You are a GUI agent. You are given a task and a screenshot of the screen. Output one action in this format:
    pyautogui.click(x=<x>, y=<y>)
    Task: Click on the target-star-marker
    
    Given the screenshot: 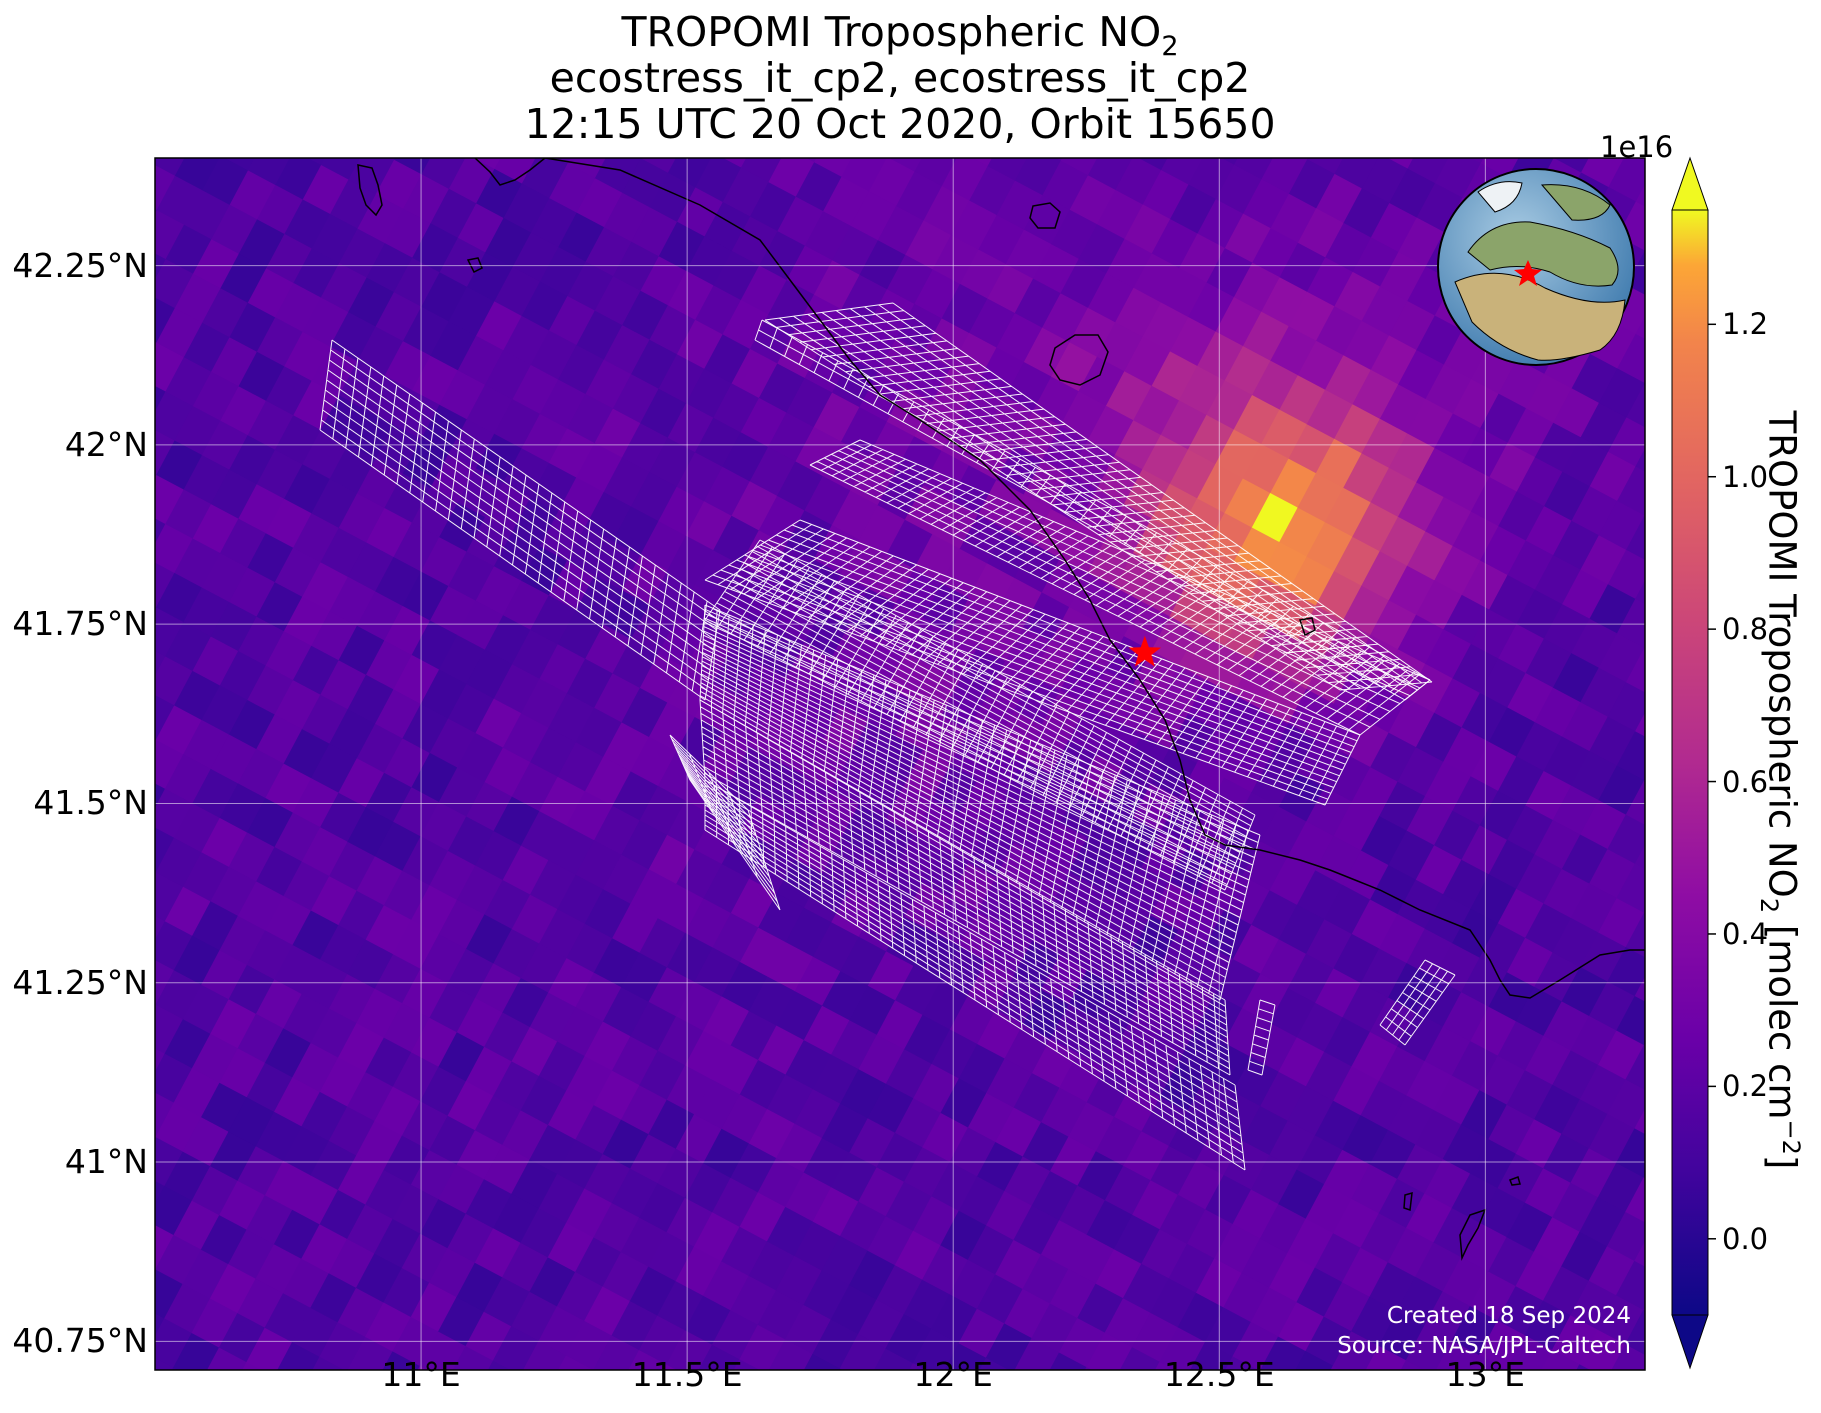 What is the action you would take?
    pyautogui.click(x=1144, y=651)
    